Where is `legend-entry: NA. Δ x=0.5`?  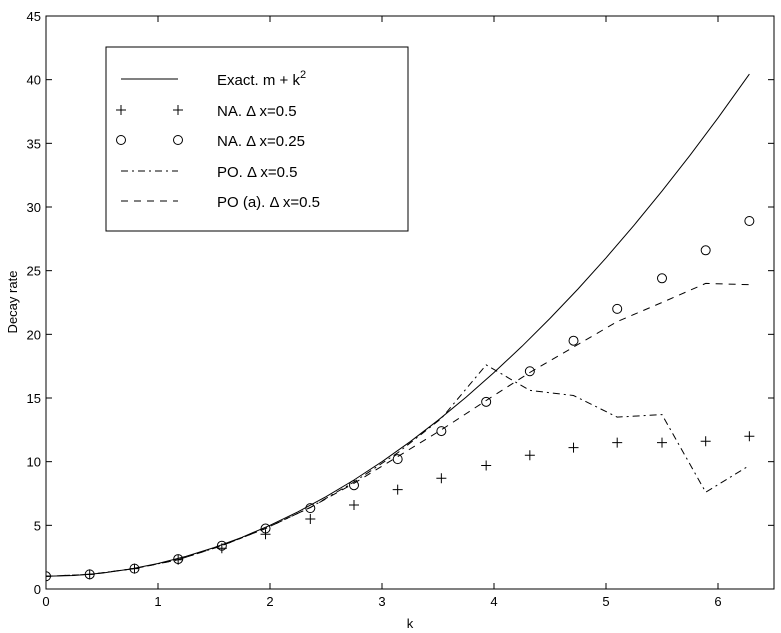 legend-entry: NA. Δ x=0.5 is located at coordinates (206, 111).